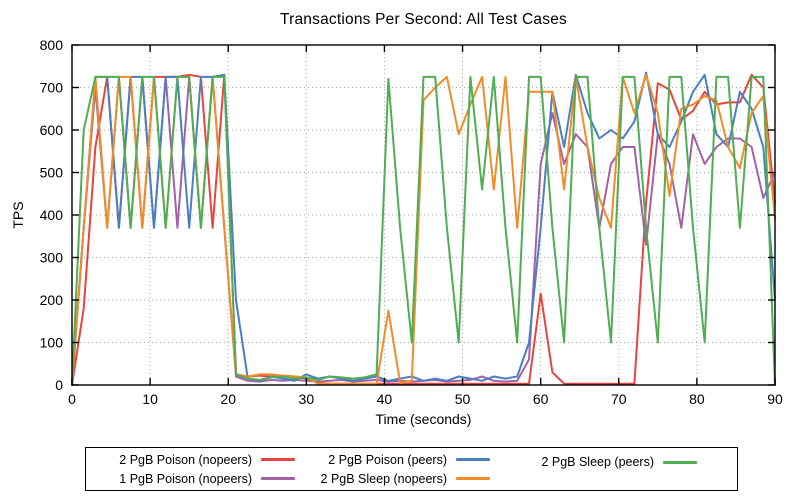 The width and height of the screenshot is (800, 500). What do you see at coordinates (775, 399) in the screenshot?
I see `x-tick-label: 90` at bounding box center [775, 399].